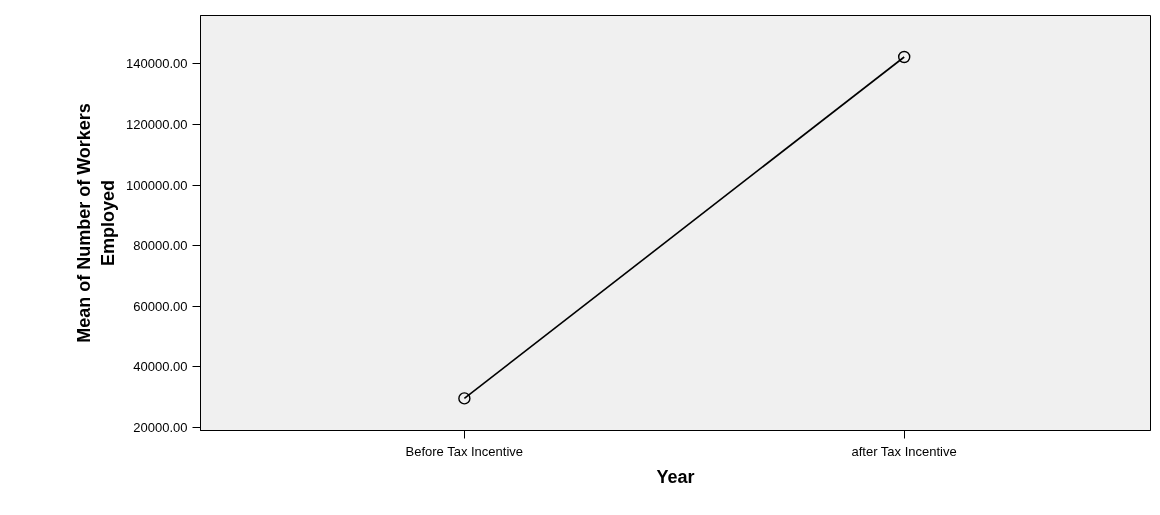  Describe the element at coordinates (160, 246) in the screenshot. I see `y-tick-label: 80000.00` at that location.